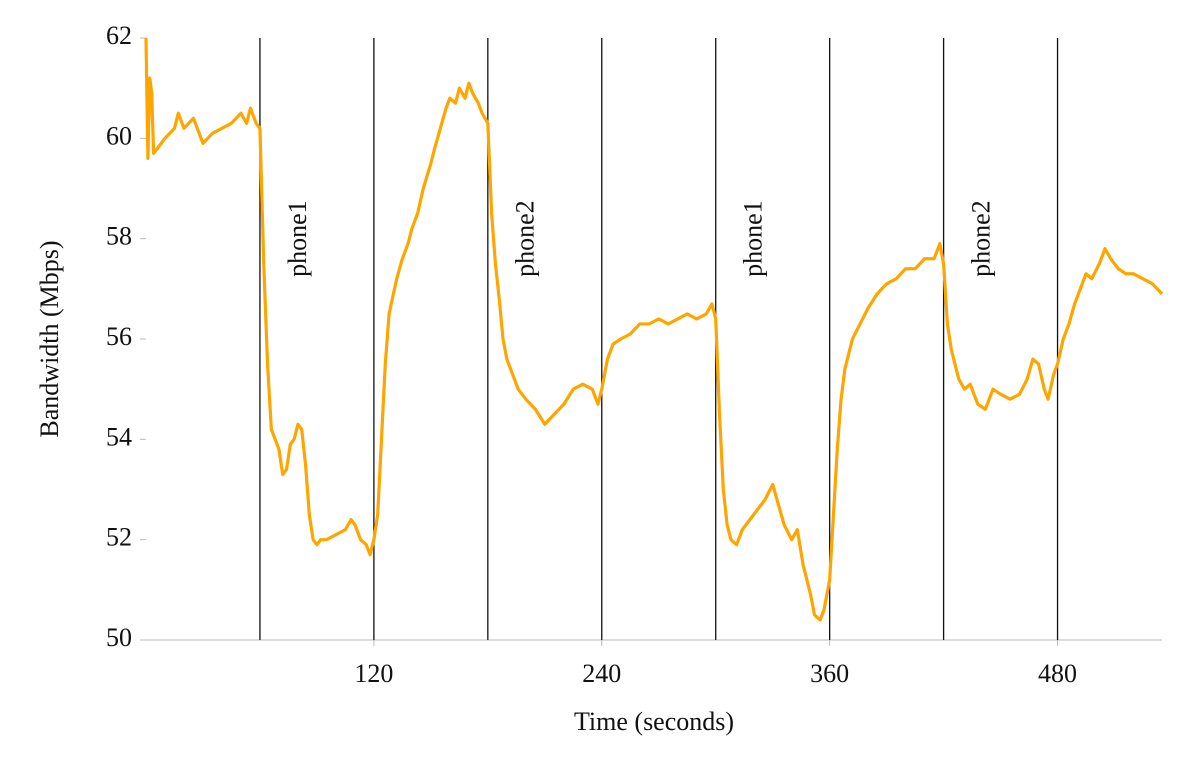  Describe the element at coordinates (119, 436) in the screenshot. I see `y-tick-label: 54` at that location.